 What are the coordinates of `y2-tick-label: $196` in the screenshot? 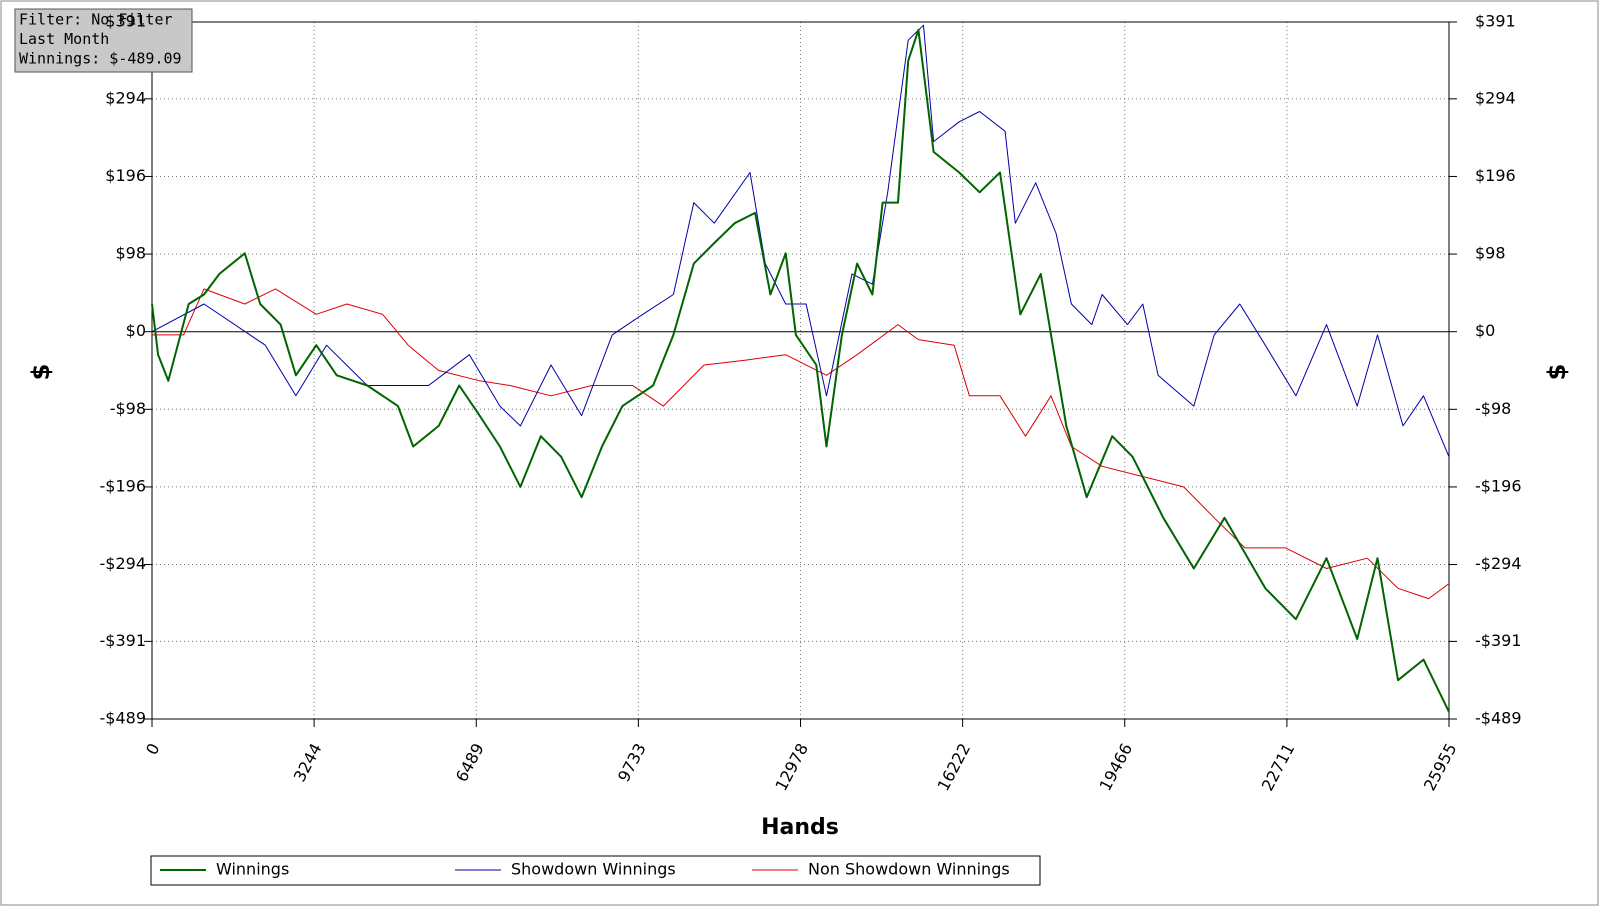 It's located at (1495, 175).